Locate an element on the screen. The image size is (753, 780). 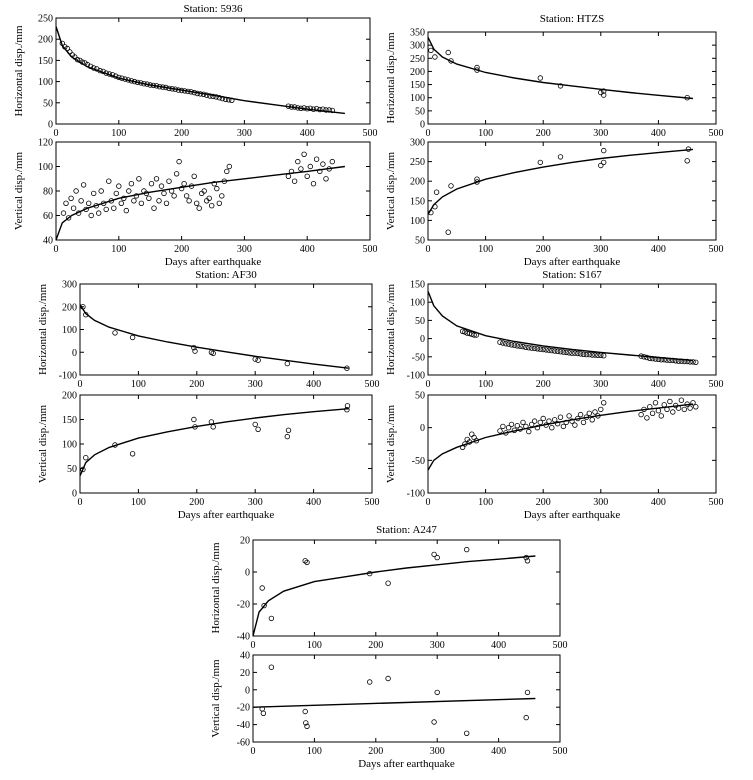
horizontal-axes-box is located at coordinates (226, 329).